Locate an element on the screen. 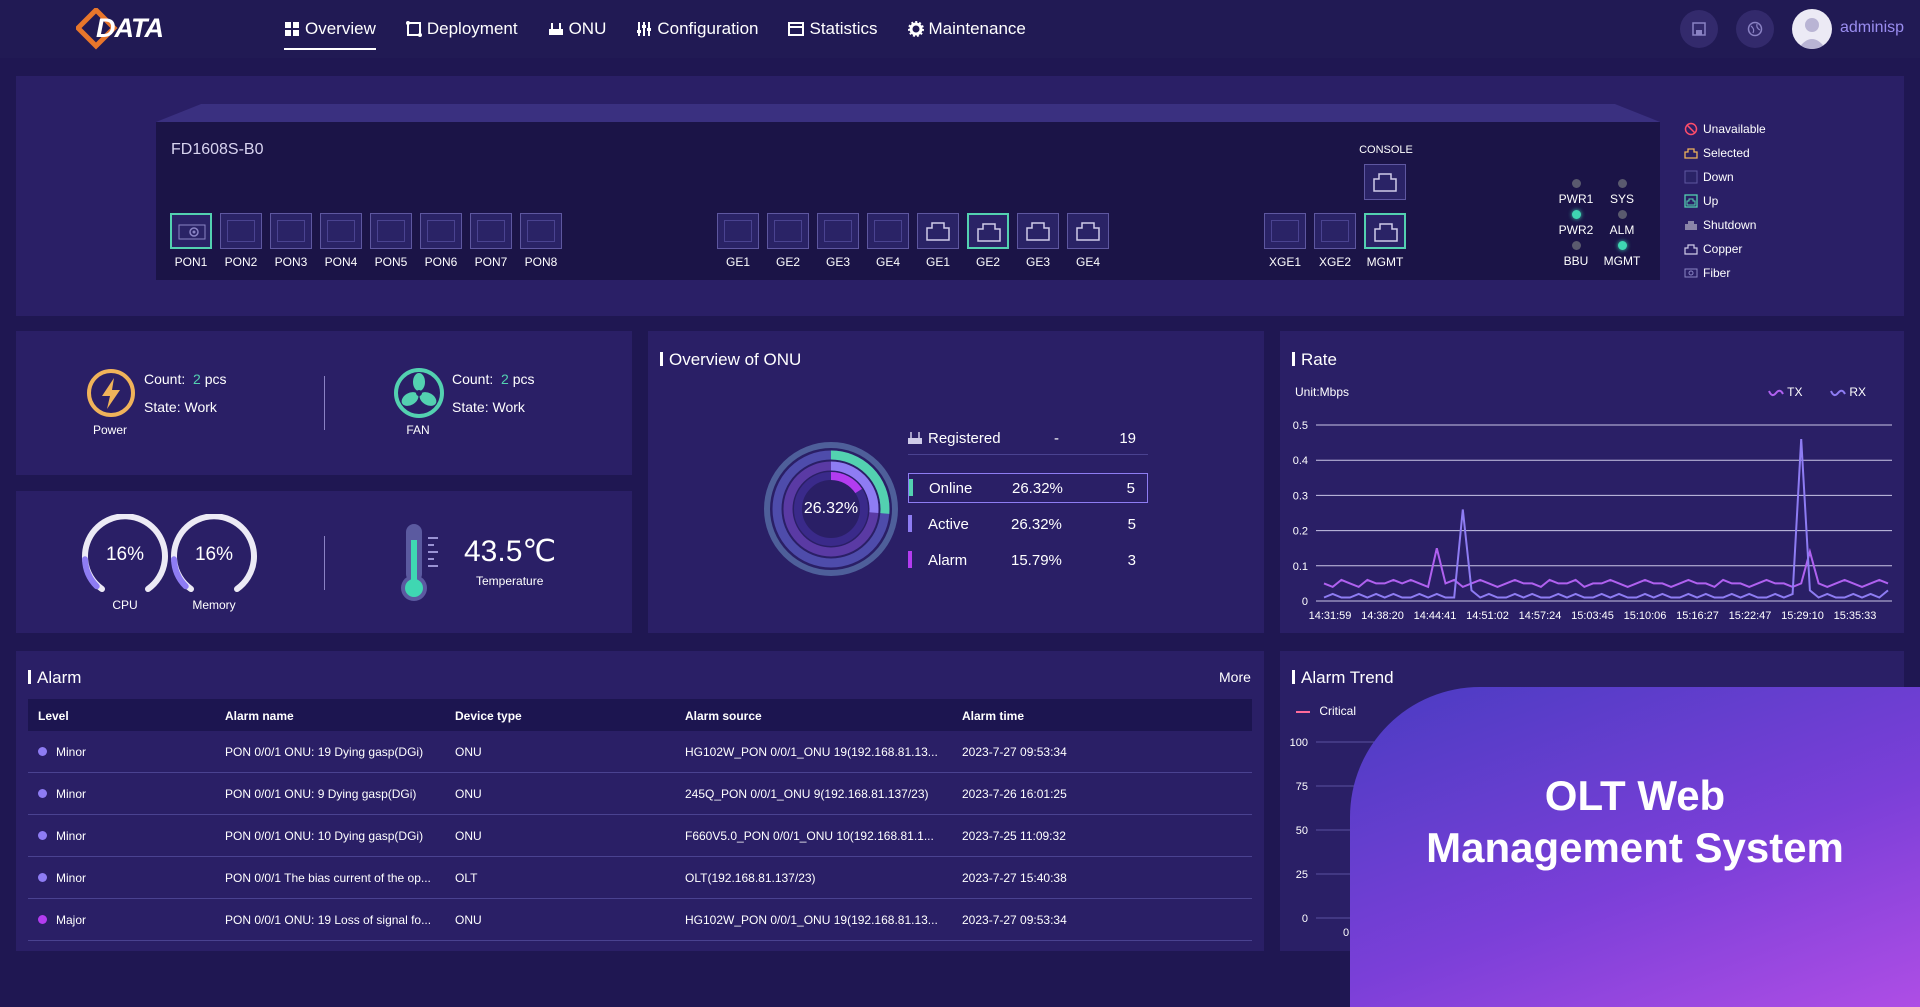 The height and width of the screenshot is (1007, 1920). console-port is located at coordinates (1385, 182).